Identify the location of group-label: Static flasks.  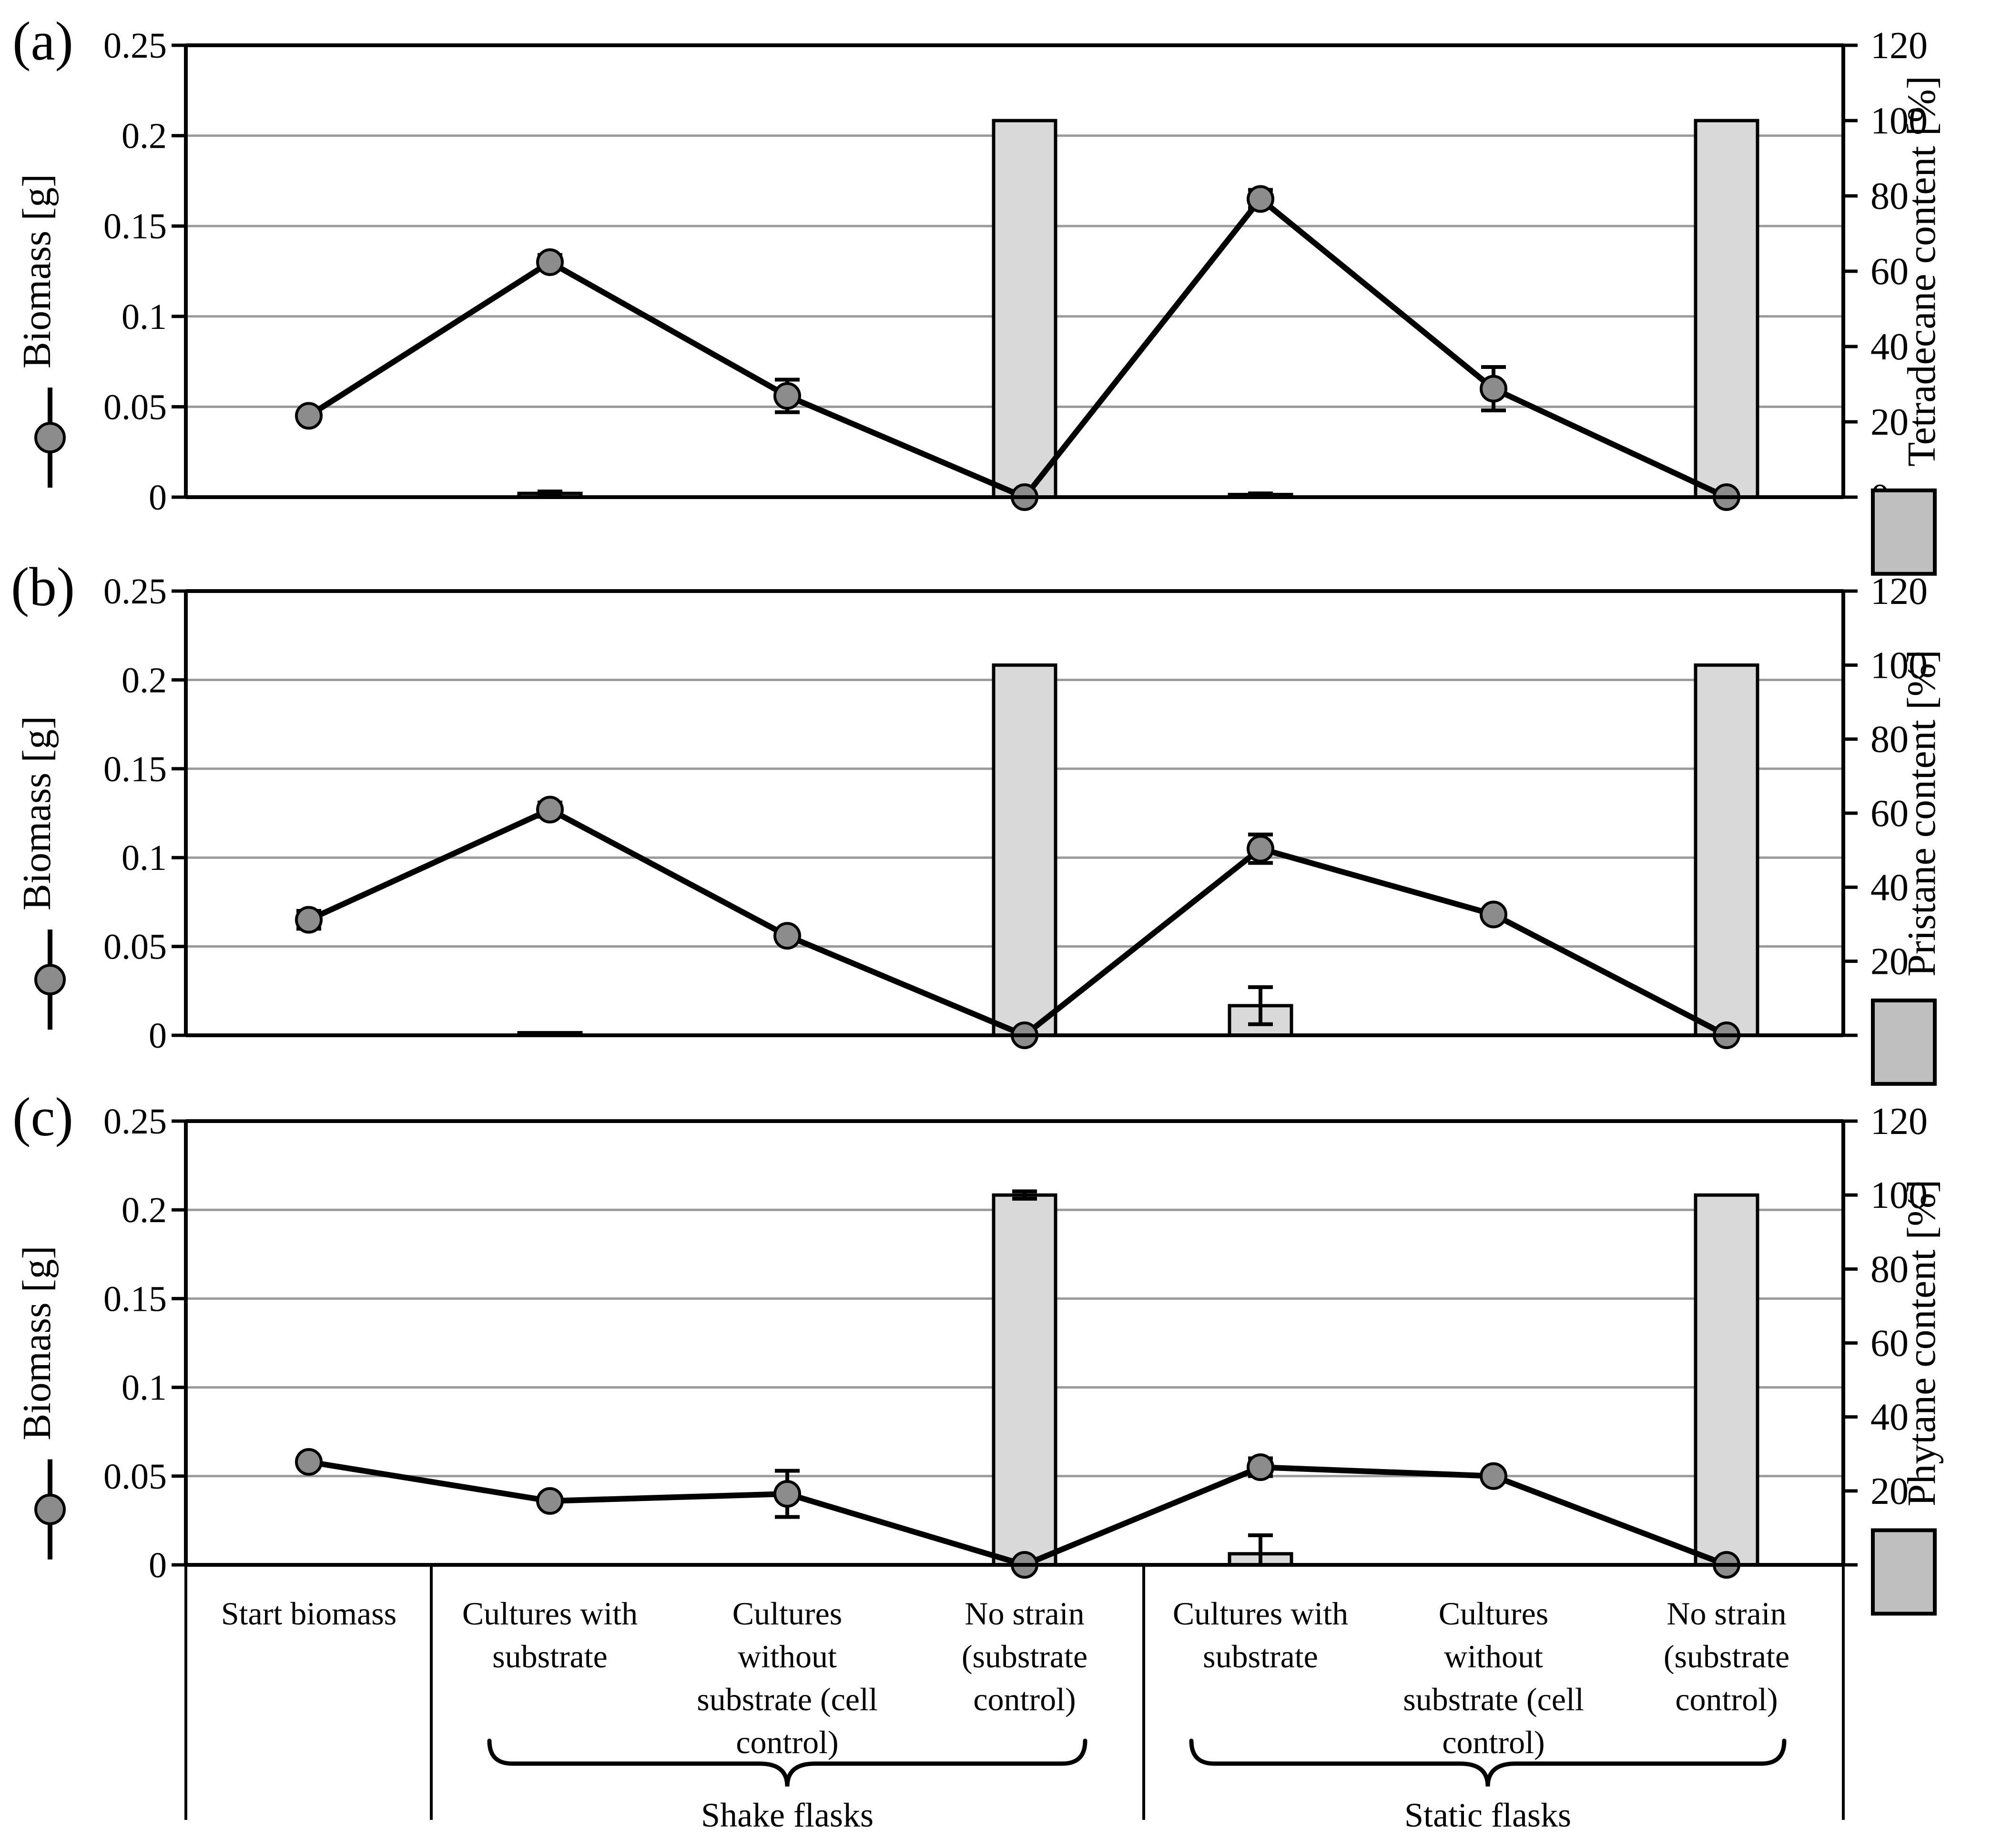
(1487, 1815).